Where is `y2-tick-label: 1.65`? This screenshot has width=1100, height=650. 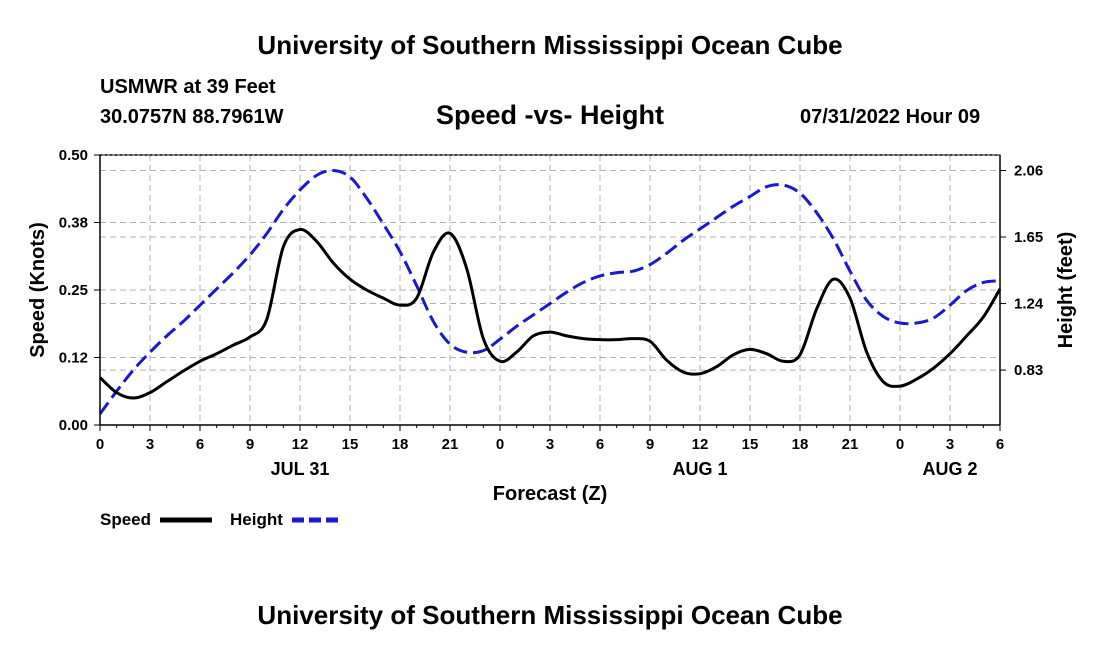
y2-tick-label: 1.65 is located at coordinates (1028, 237).